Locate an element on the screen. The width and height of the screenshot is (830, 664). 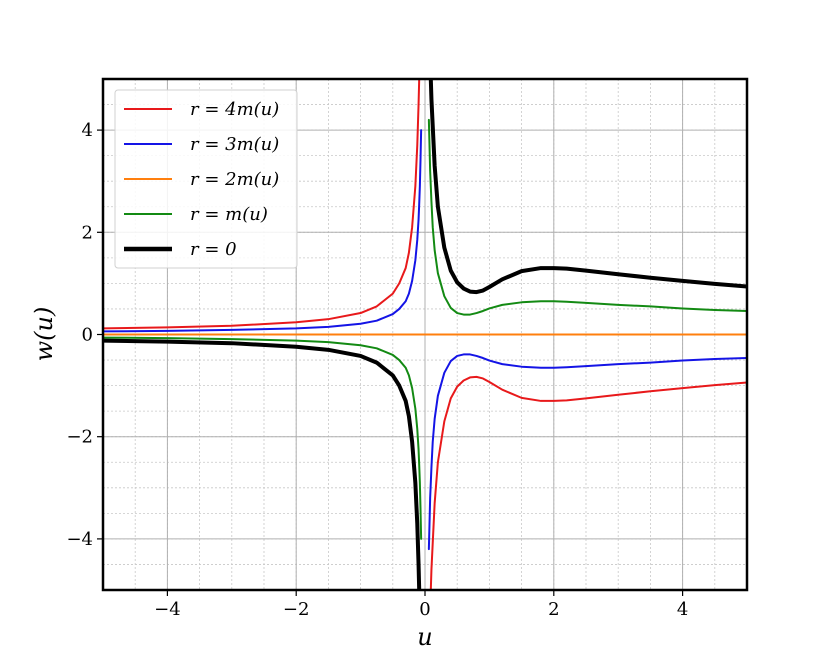
y-axis-label: w(u) is located at coordinates (44, 334).